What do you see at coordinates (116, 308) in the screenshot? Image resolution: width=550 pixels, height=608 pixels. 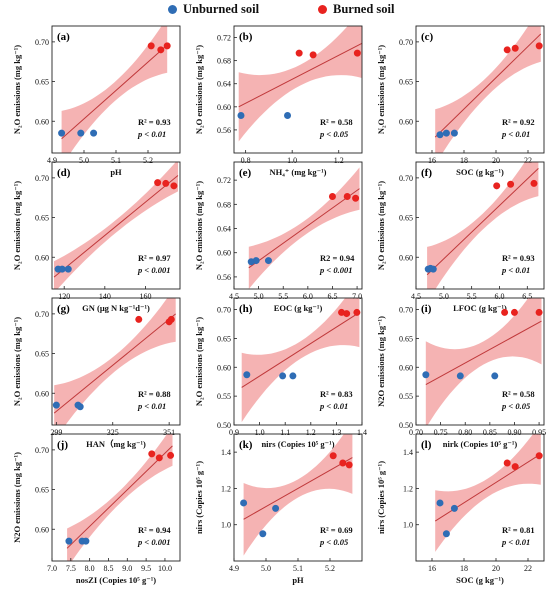 I see `x-axis-label: GN (μg N kg⁻¹d⁻¹)` at bounding box center [116, 308].